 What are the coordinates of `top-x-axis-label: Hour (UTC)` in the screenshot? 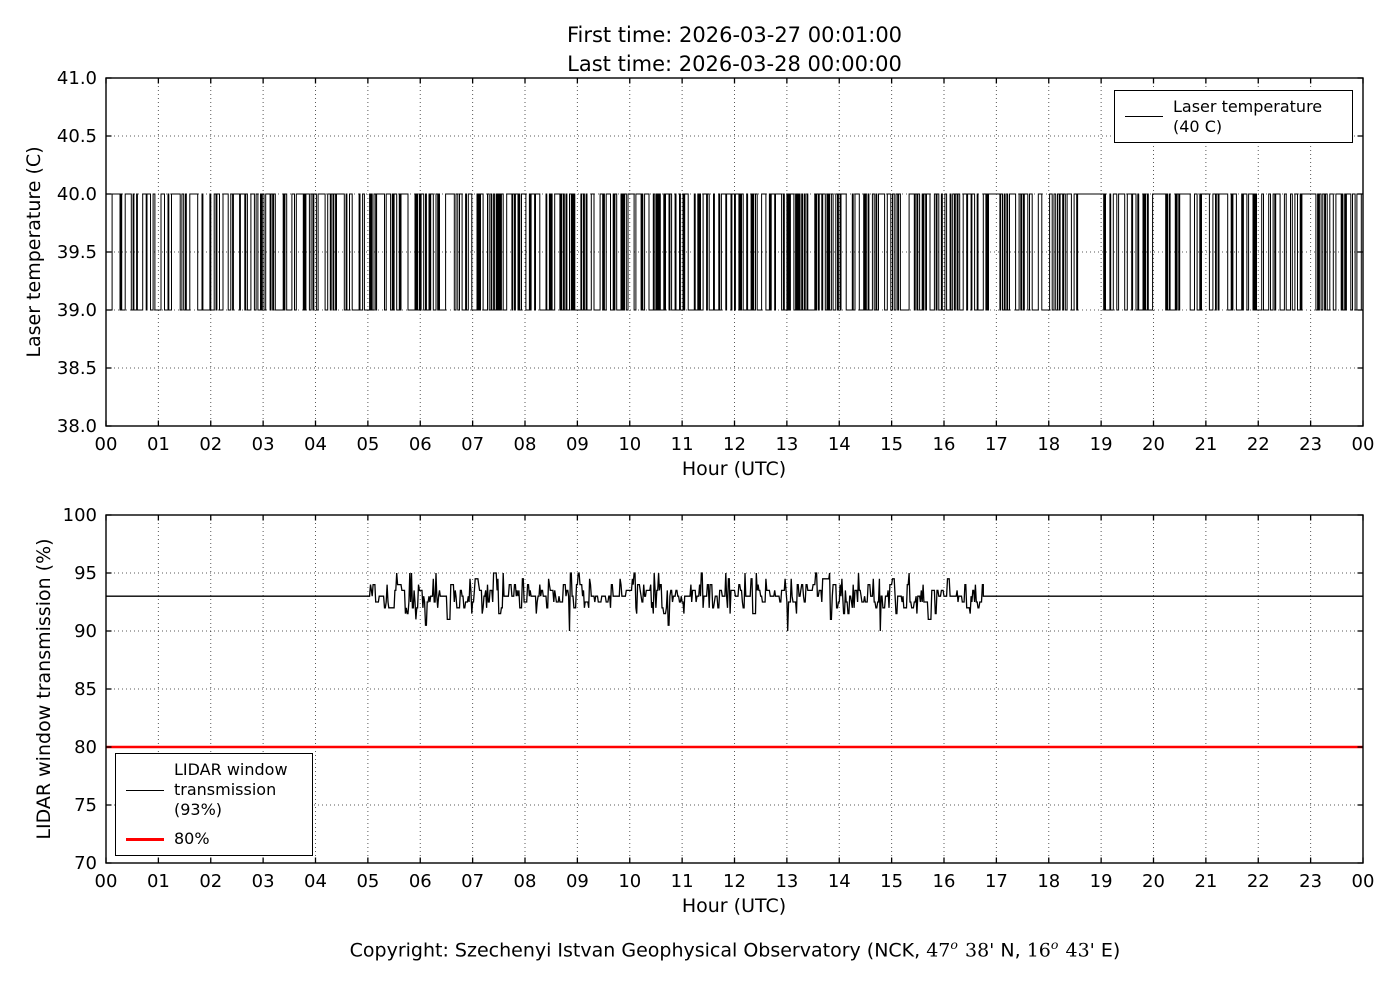 It's located at (734, 469).